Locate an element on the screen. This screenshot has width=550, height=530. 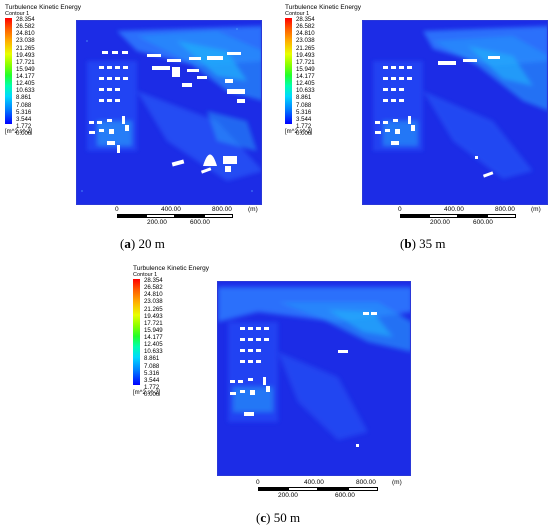
scalebar-b: 0 400.00 800.00 (m) 200.00 600.00 is located at coordinates (473, 218).